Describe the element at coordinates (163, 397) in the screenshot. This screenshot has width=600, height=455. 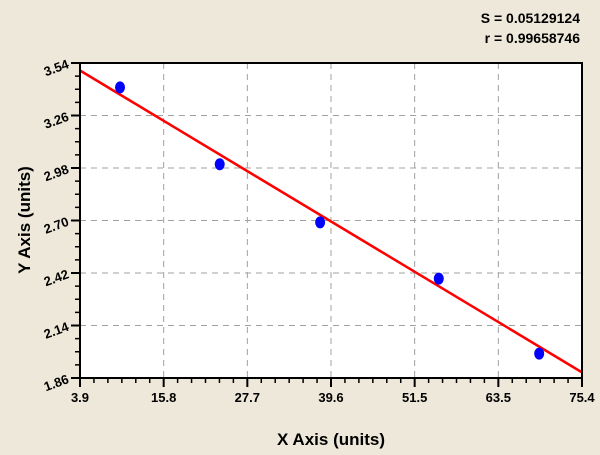
I see `x-tick-label: 15.8` at that location.